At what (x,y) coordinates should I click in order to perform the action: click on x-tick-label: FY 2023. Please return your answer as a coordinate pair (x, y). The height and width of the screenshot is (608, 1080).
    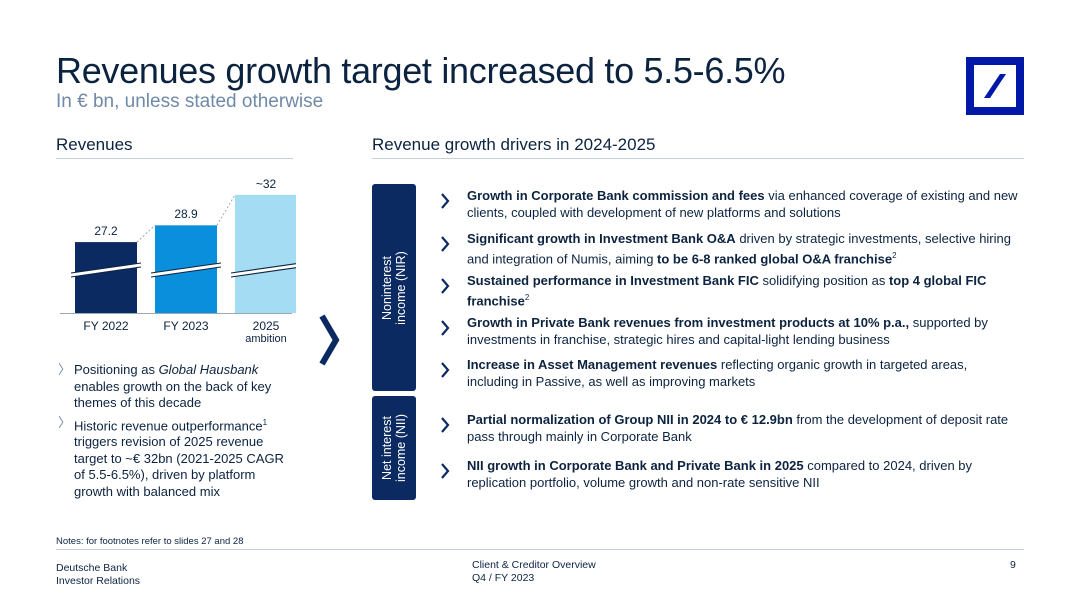
    Looking at the image, I should click on (186, 326).